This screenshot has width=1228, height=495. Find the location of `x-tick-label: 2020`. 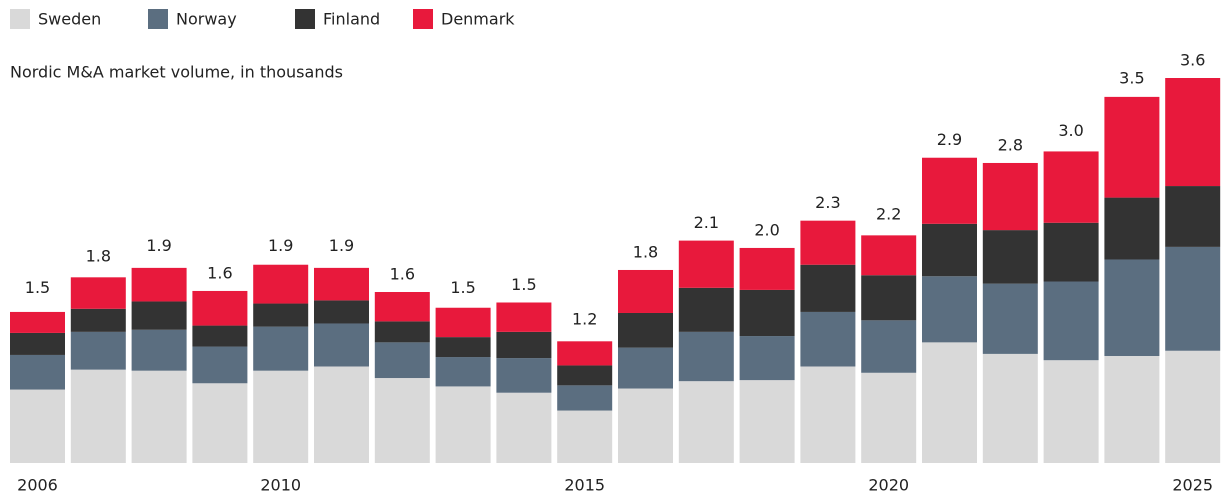

x-tick-label: 2020 is located at coordinates (888, 485).